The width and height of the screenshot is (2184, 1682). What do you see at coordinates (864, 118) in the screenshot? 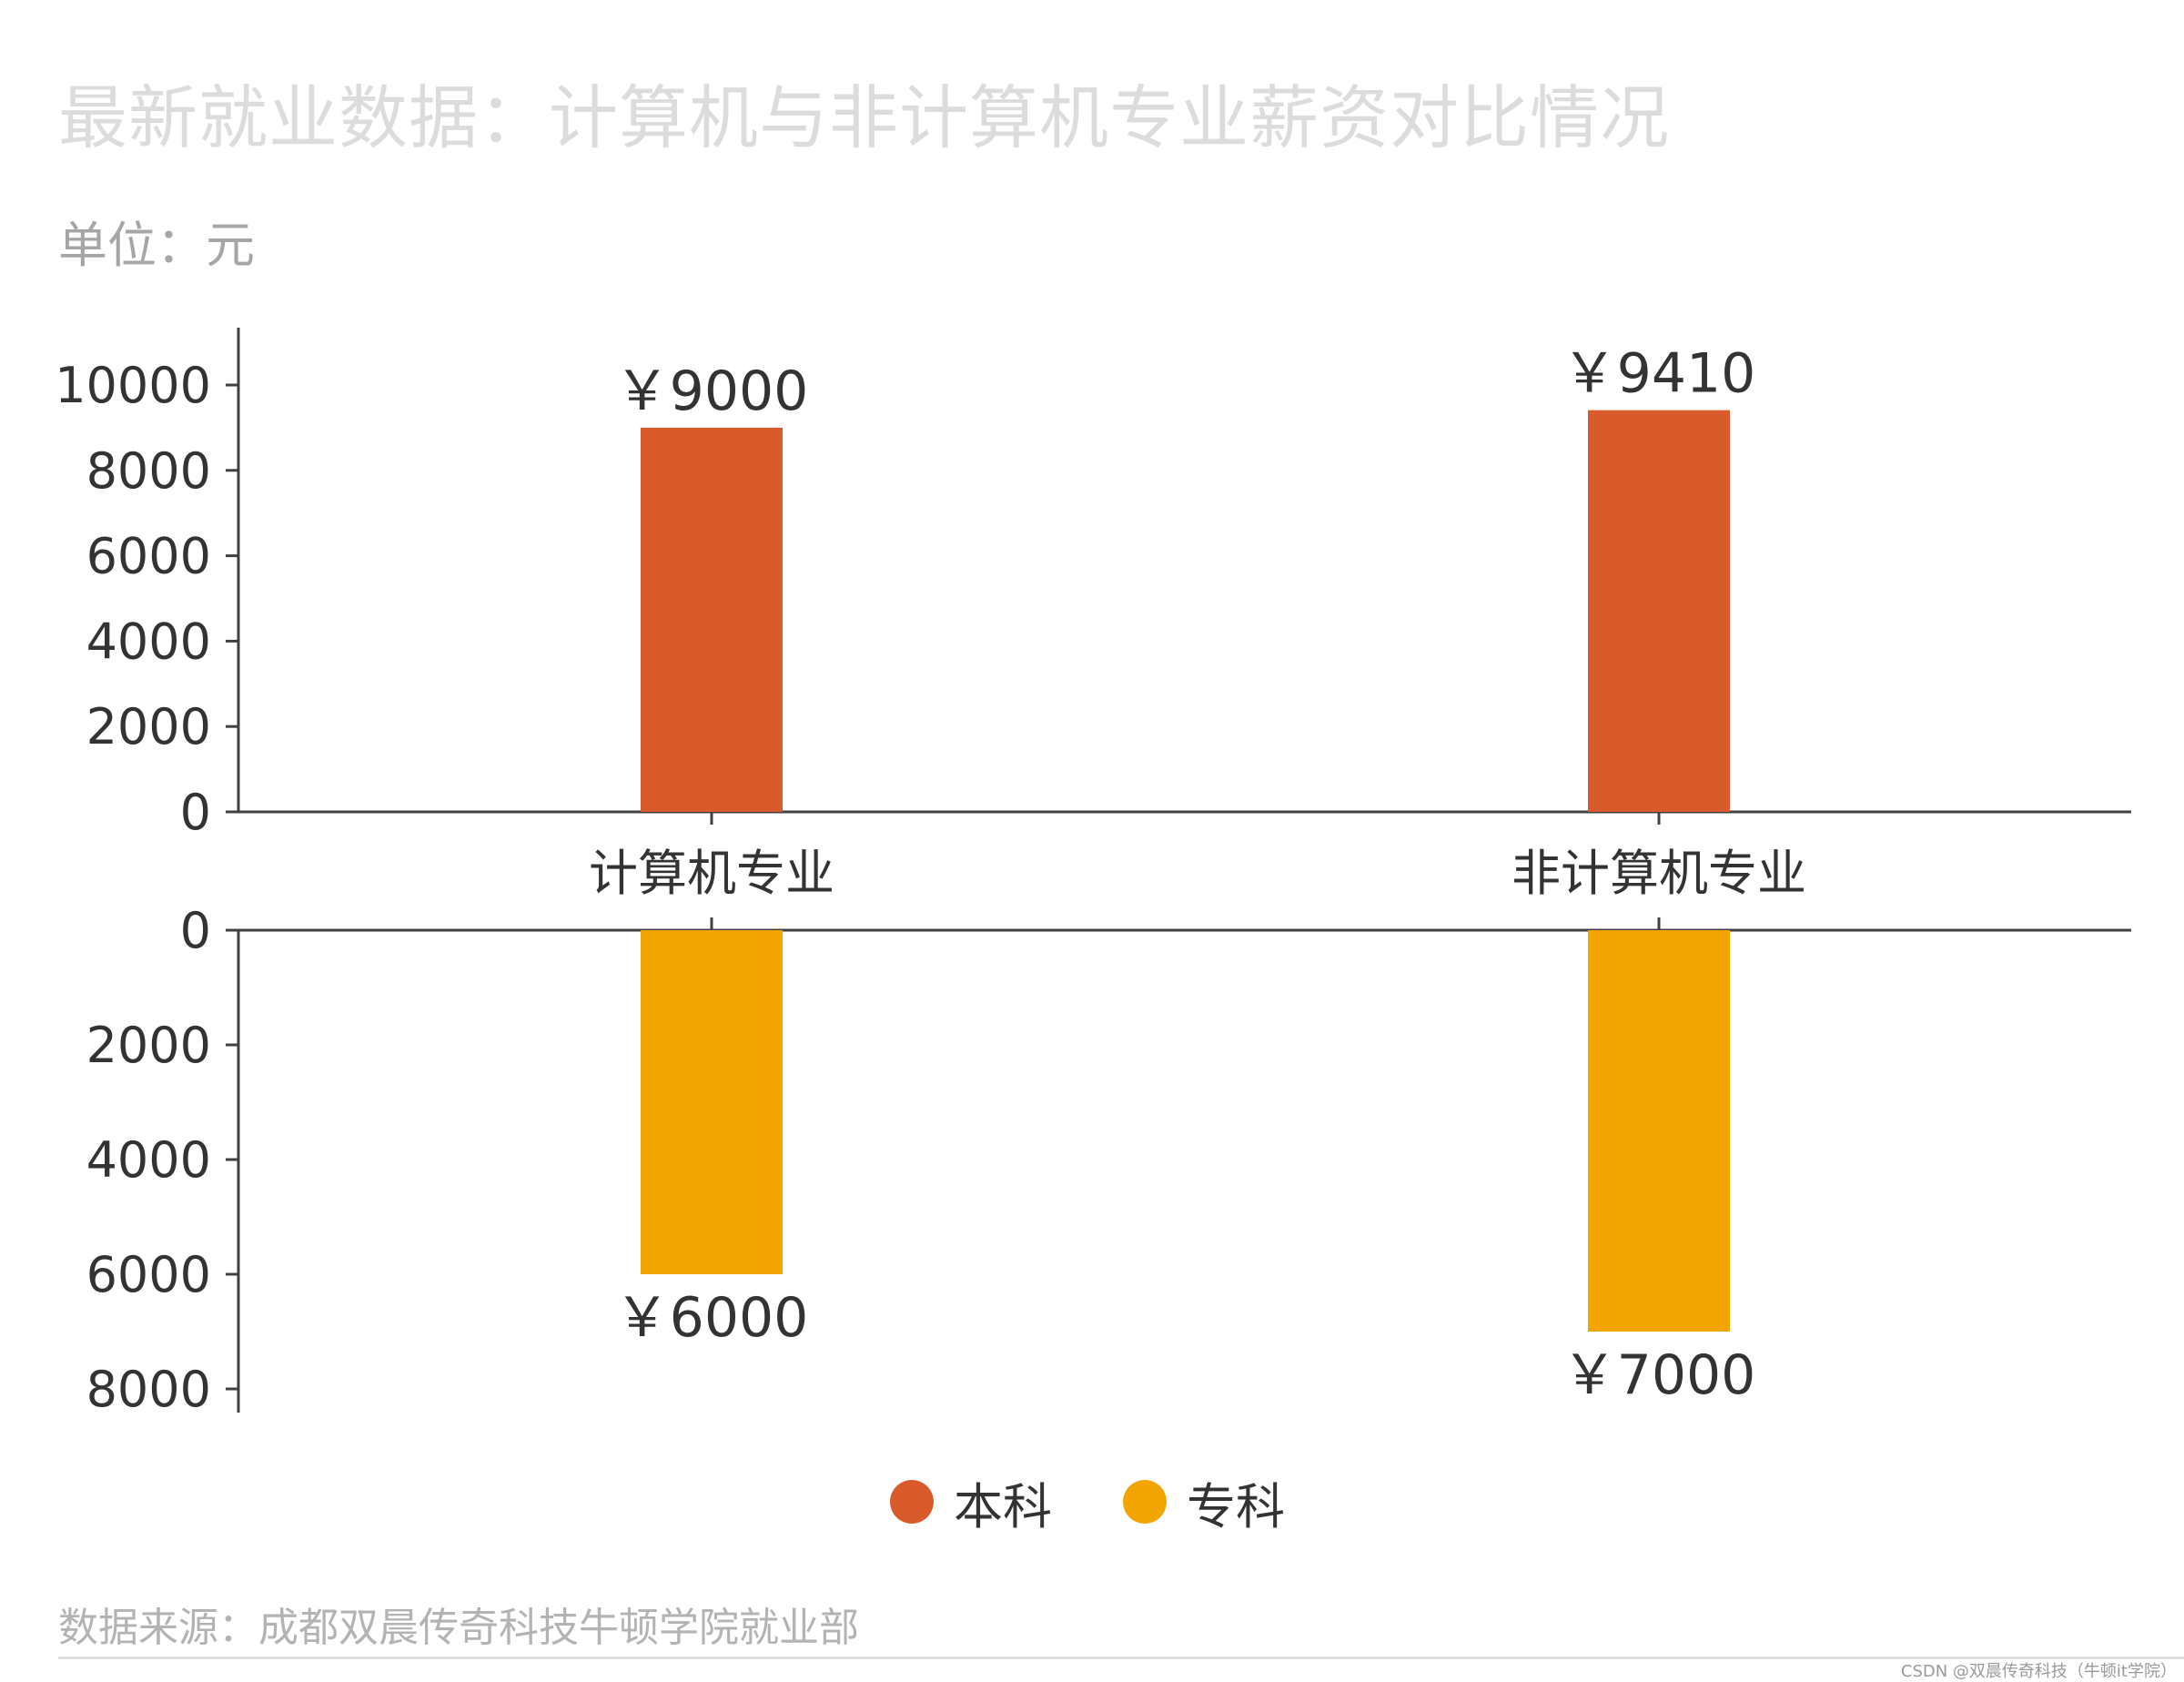
I see `chart-title: 最新就业数据：计算机与非计算机专业薪资对比情况` at bounding box center [864, 118].